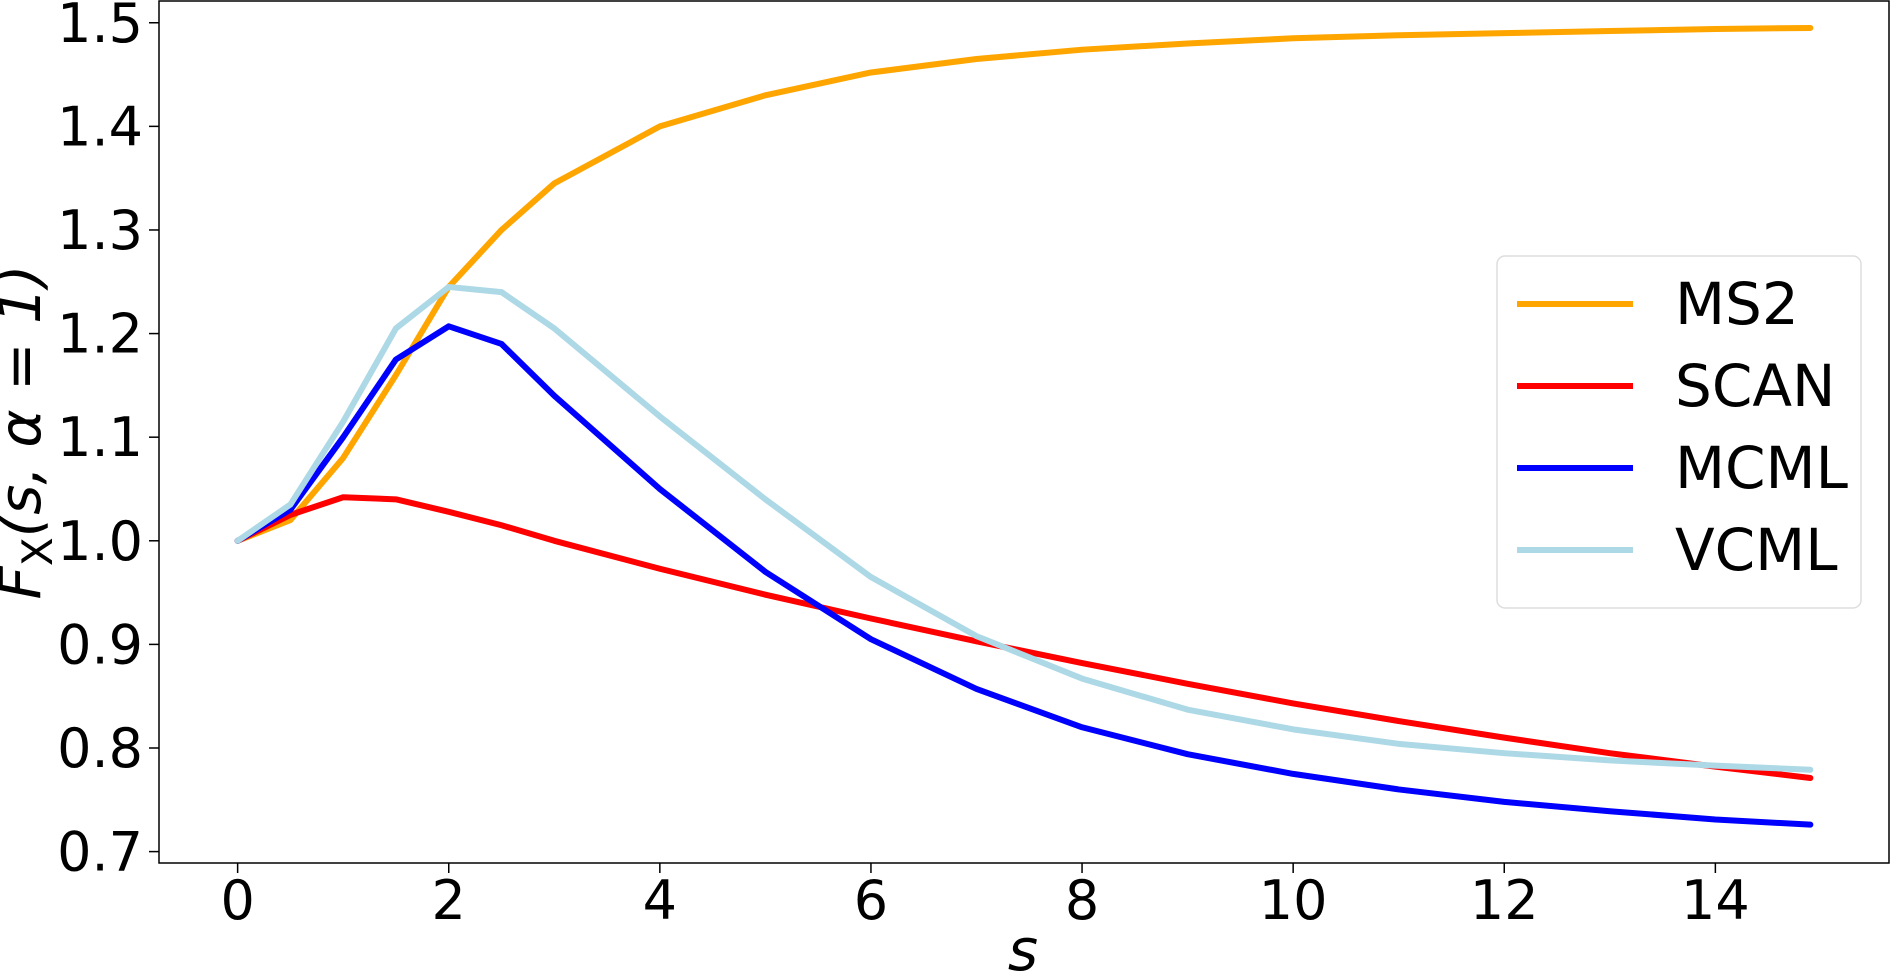 The height and width of the screenshot is (976, 1892). Describe the element at coordinates (1715, 900) in the screenshot. I see `x-tick-label: 14` at that location.